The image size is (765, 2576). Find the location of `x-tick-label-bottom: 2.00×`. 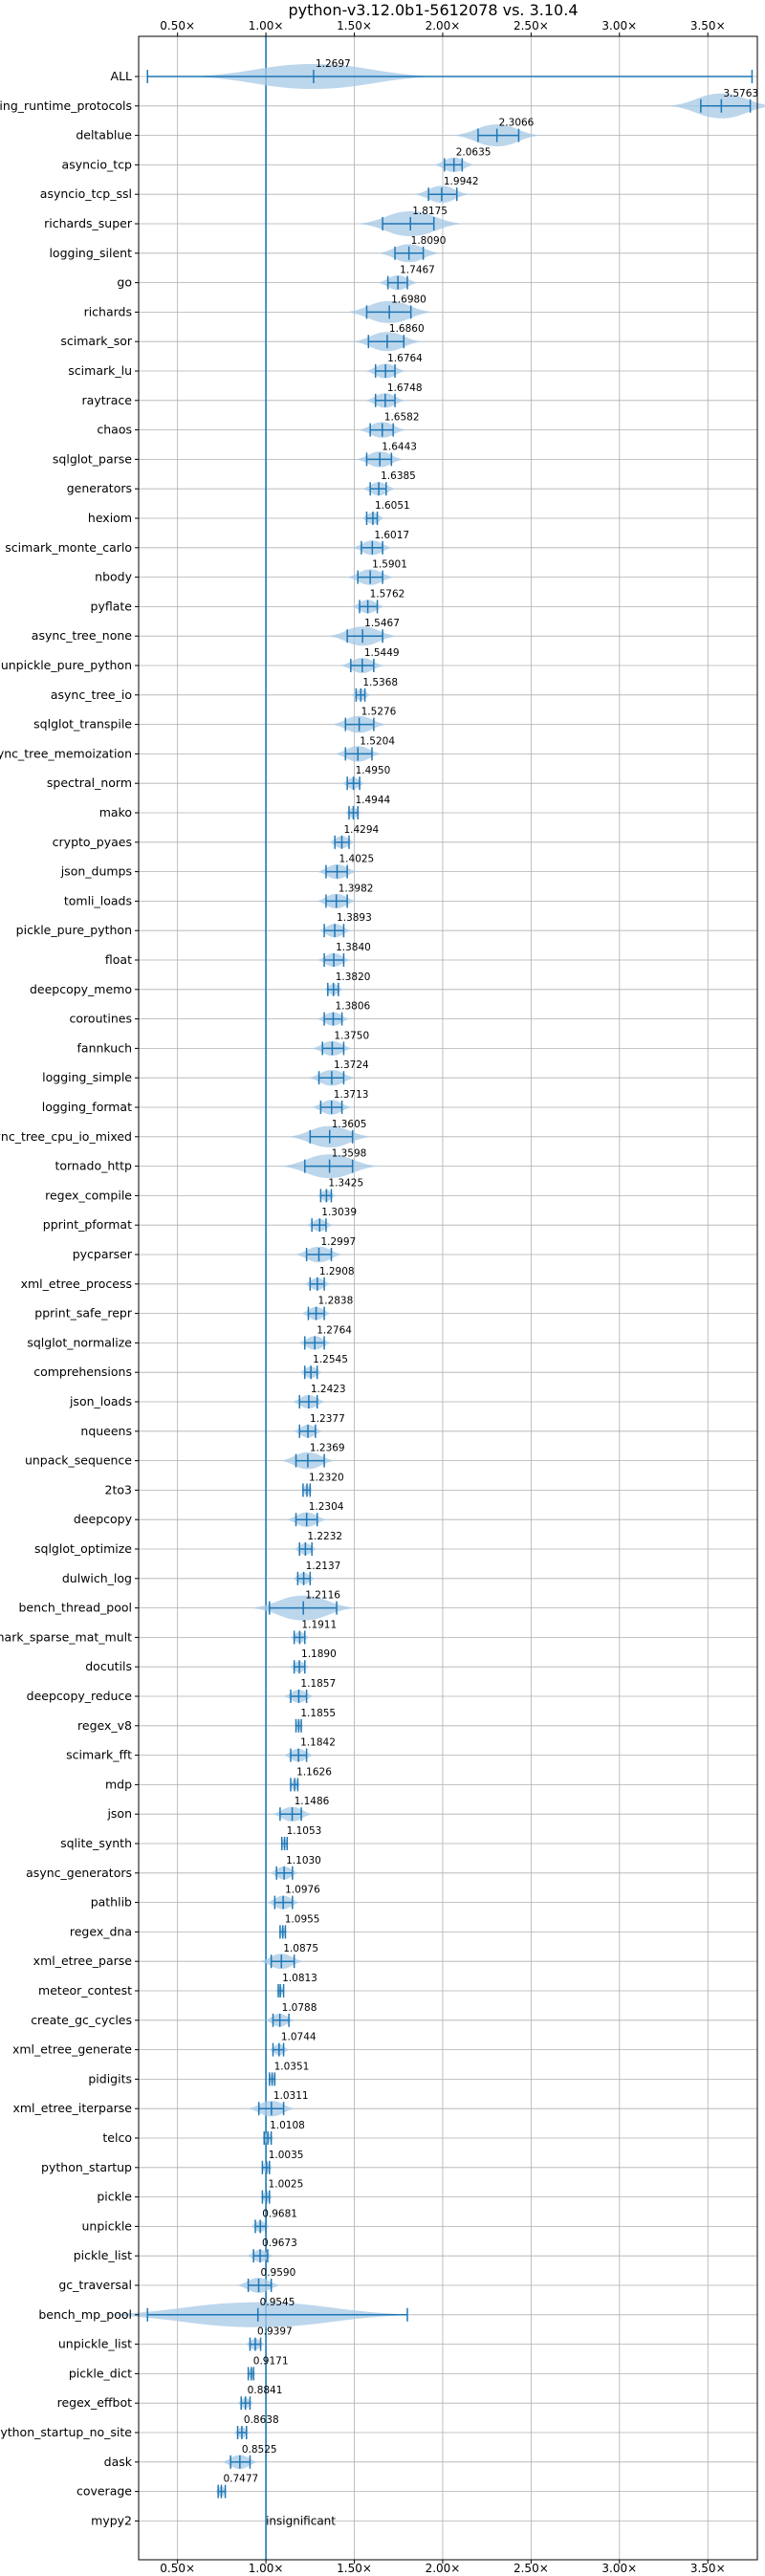

x-tick-label-bottom: 2.00× is located at coordinates (443, 2567).